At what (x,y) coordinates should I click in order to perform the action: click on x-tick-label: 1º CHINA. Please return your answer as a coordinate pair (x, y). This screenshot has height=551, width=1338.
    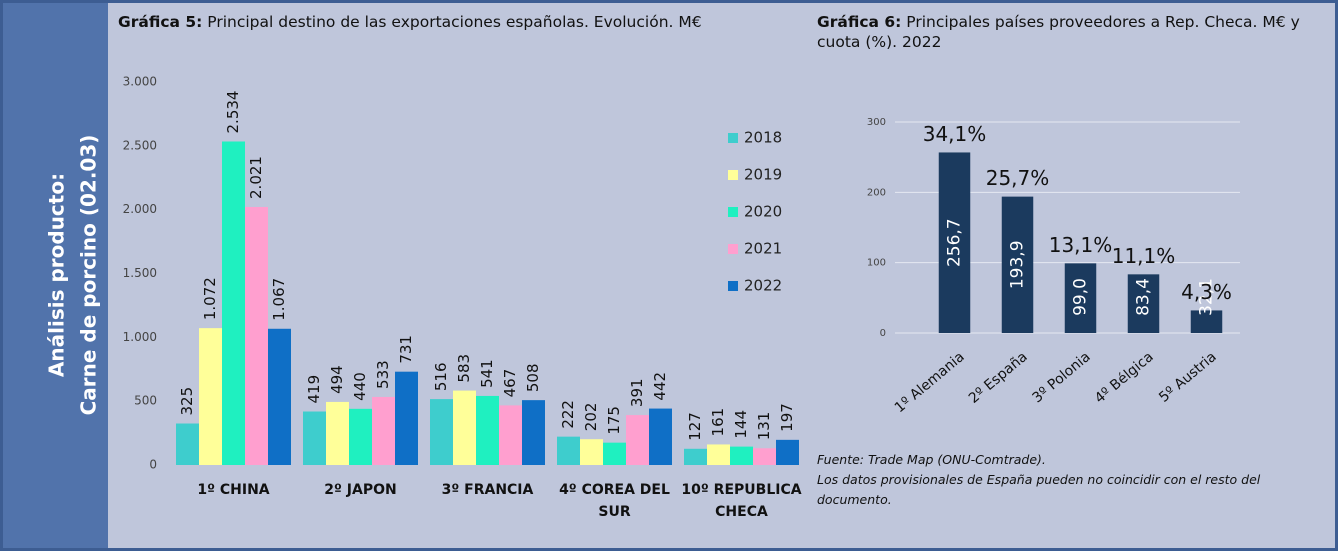
    Looking at the image, I should click on (233, 490).